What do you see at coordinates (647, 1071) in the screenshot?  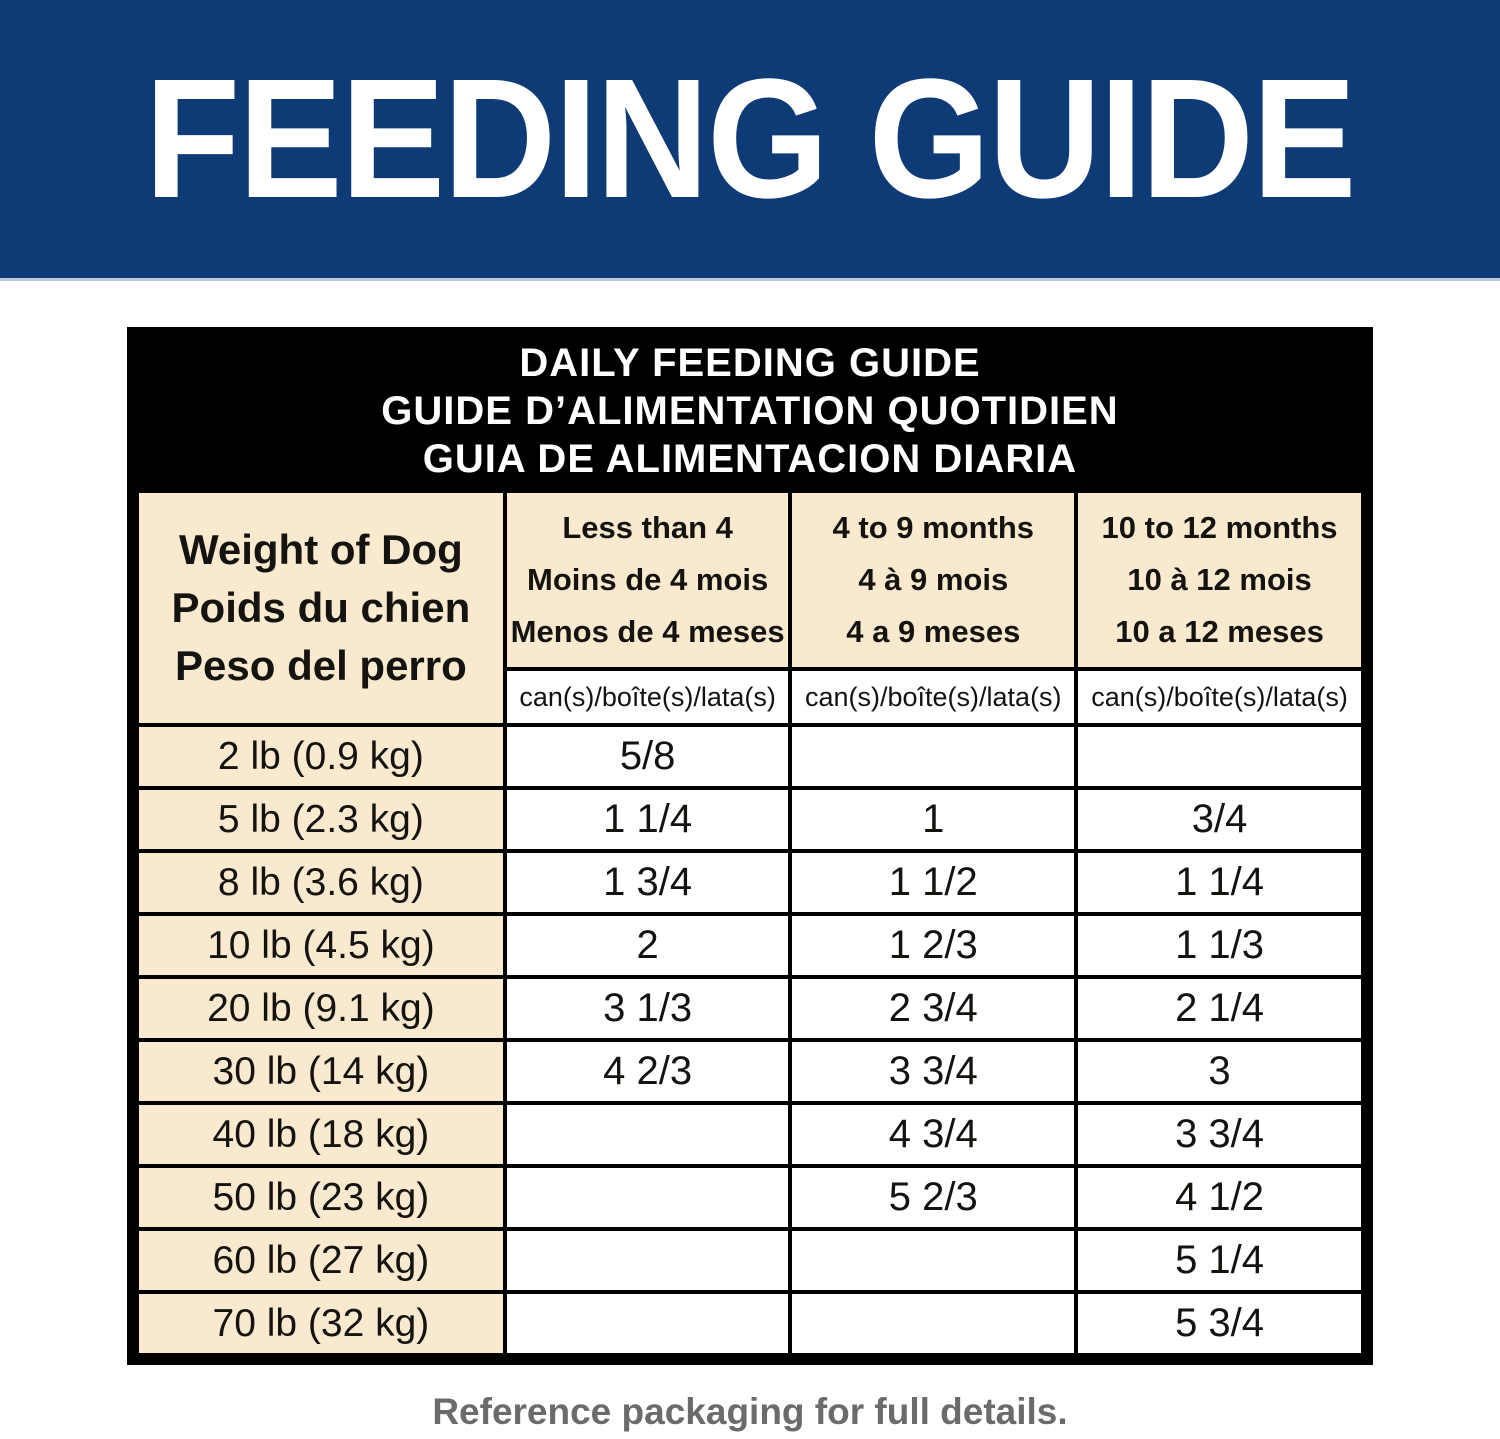 I see `value-cell: 4 2/3` at bounding box center [647, 1071].